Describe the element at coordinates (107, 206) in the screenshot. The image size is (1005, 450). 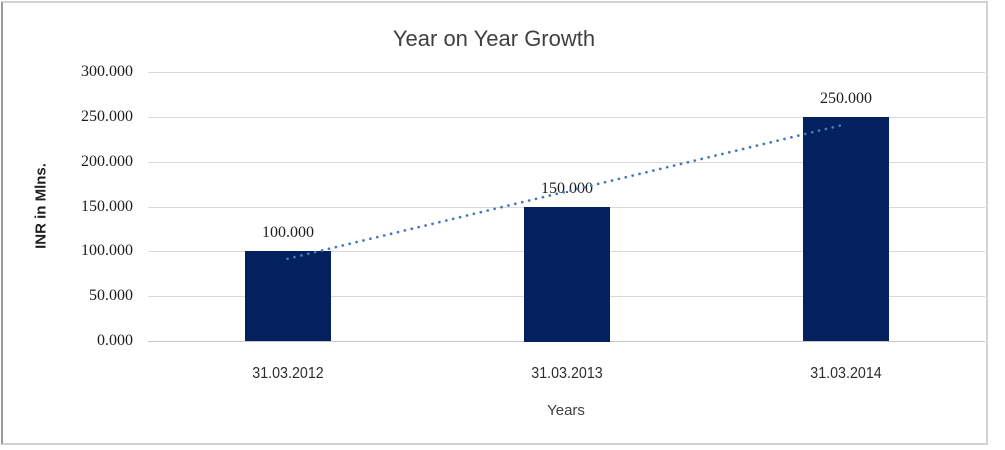
I see `y-tick-label: 150.000` at that location.